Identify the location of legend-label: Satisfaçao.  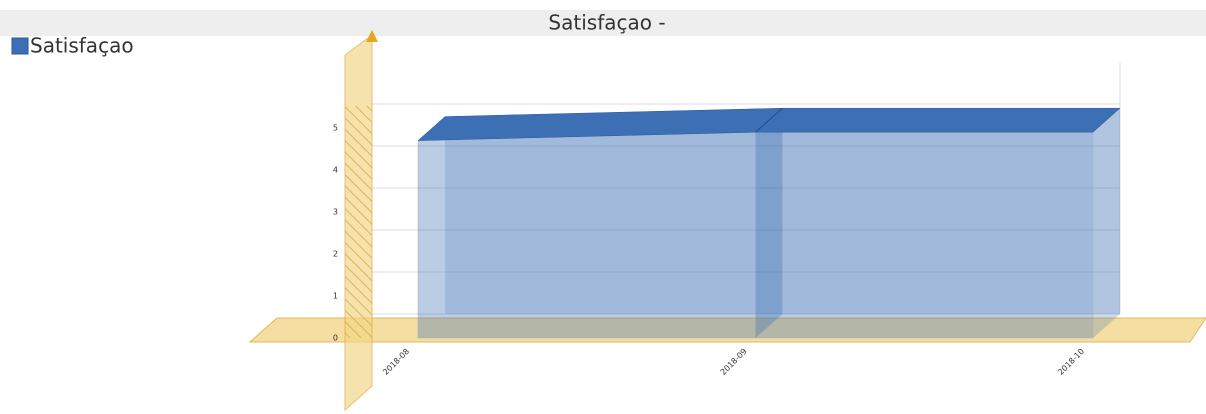
(82, 46).